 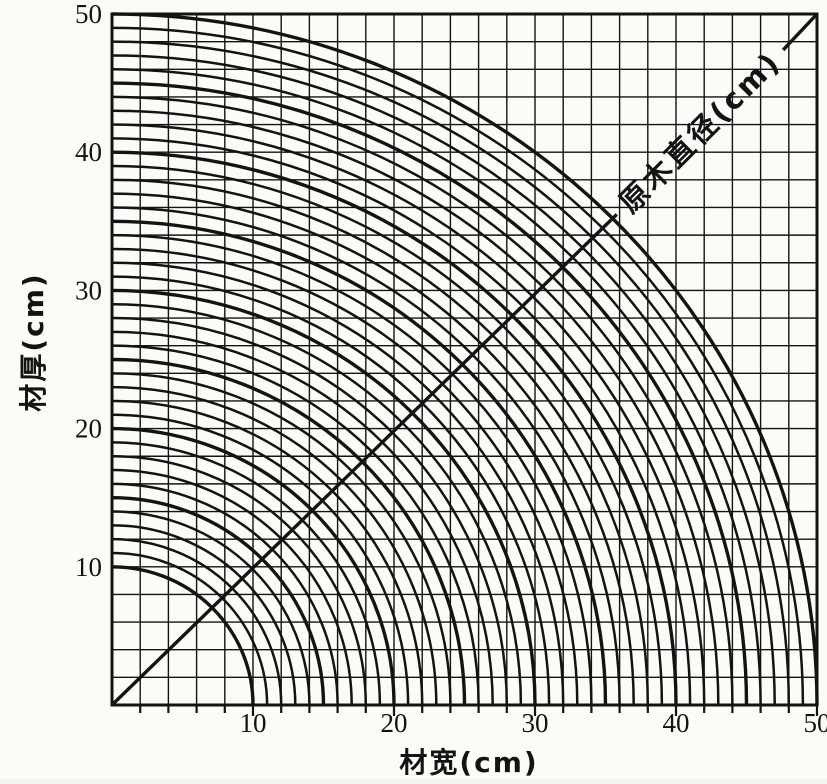 I want to click on diagonal-axis-title: 原木直径(cm), so click(x=699, y=131).